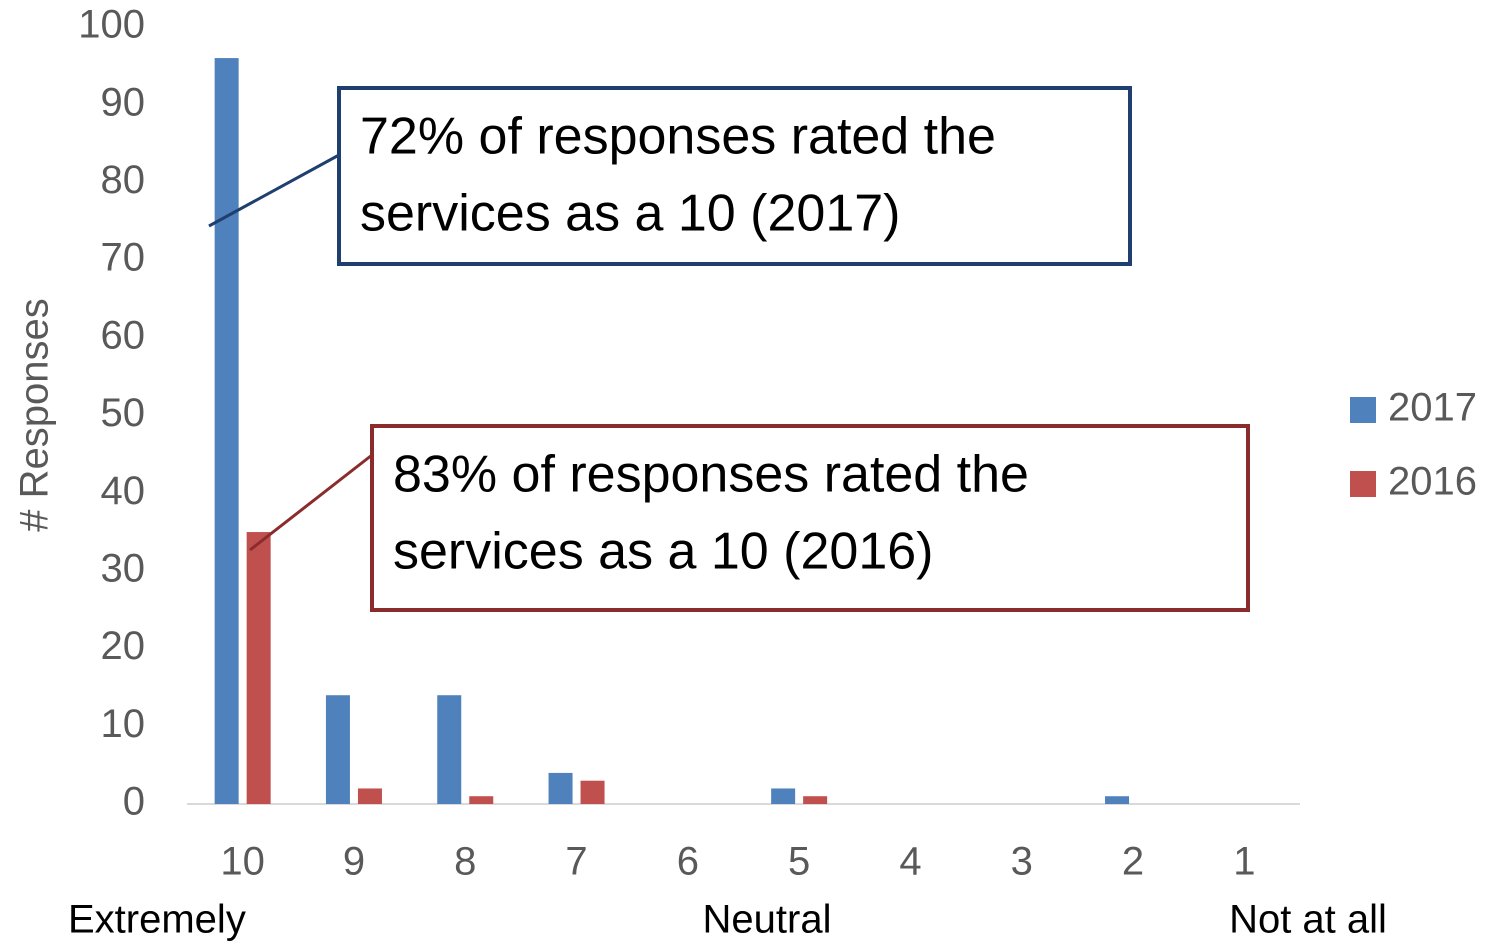  I want to click on y-tick-label: 90, so click(123, 102).